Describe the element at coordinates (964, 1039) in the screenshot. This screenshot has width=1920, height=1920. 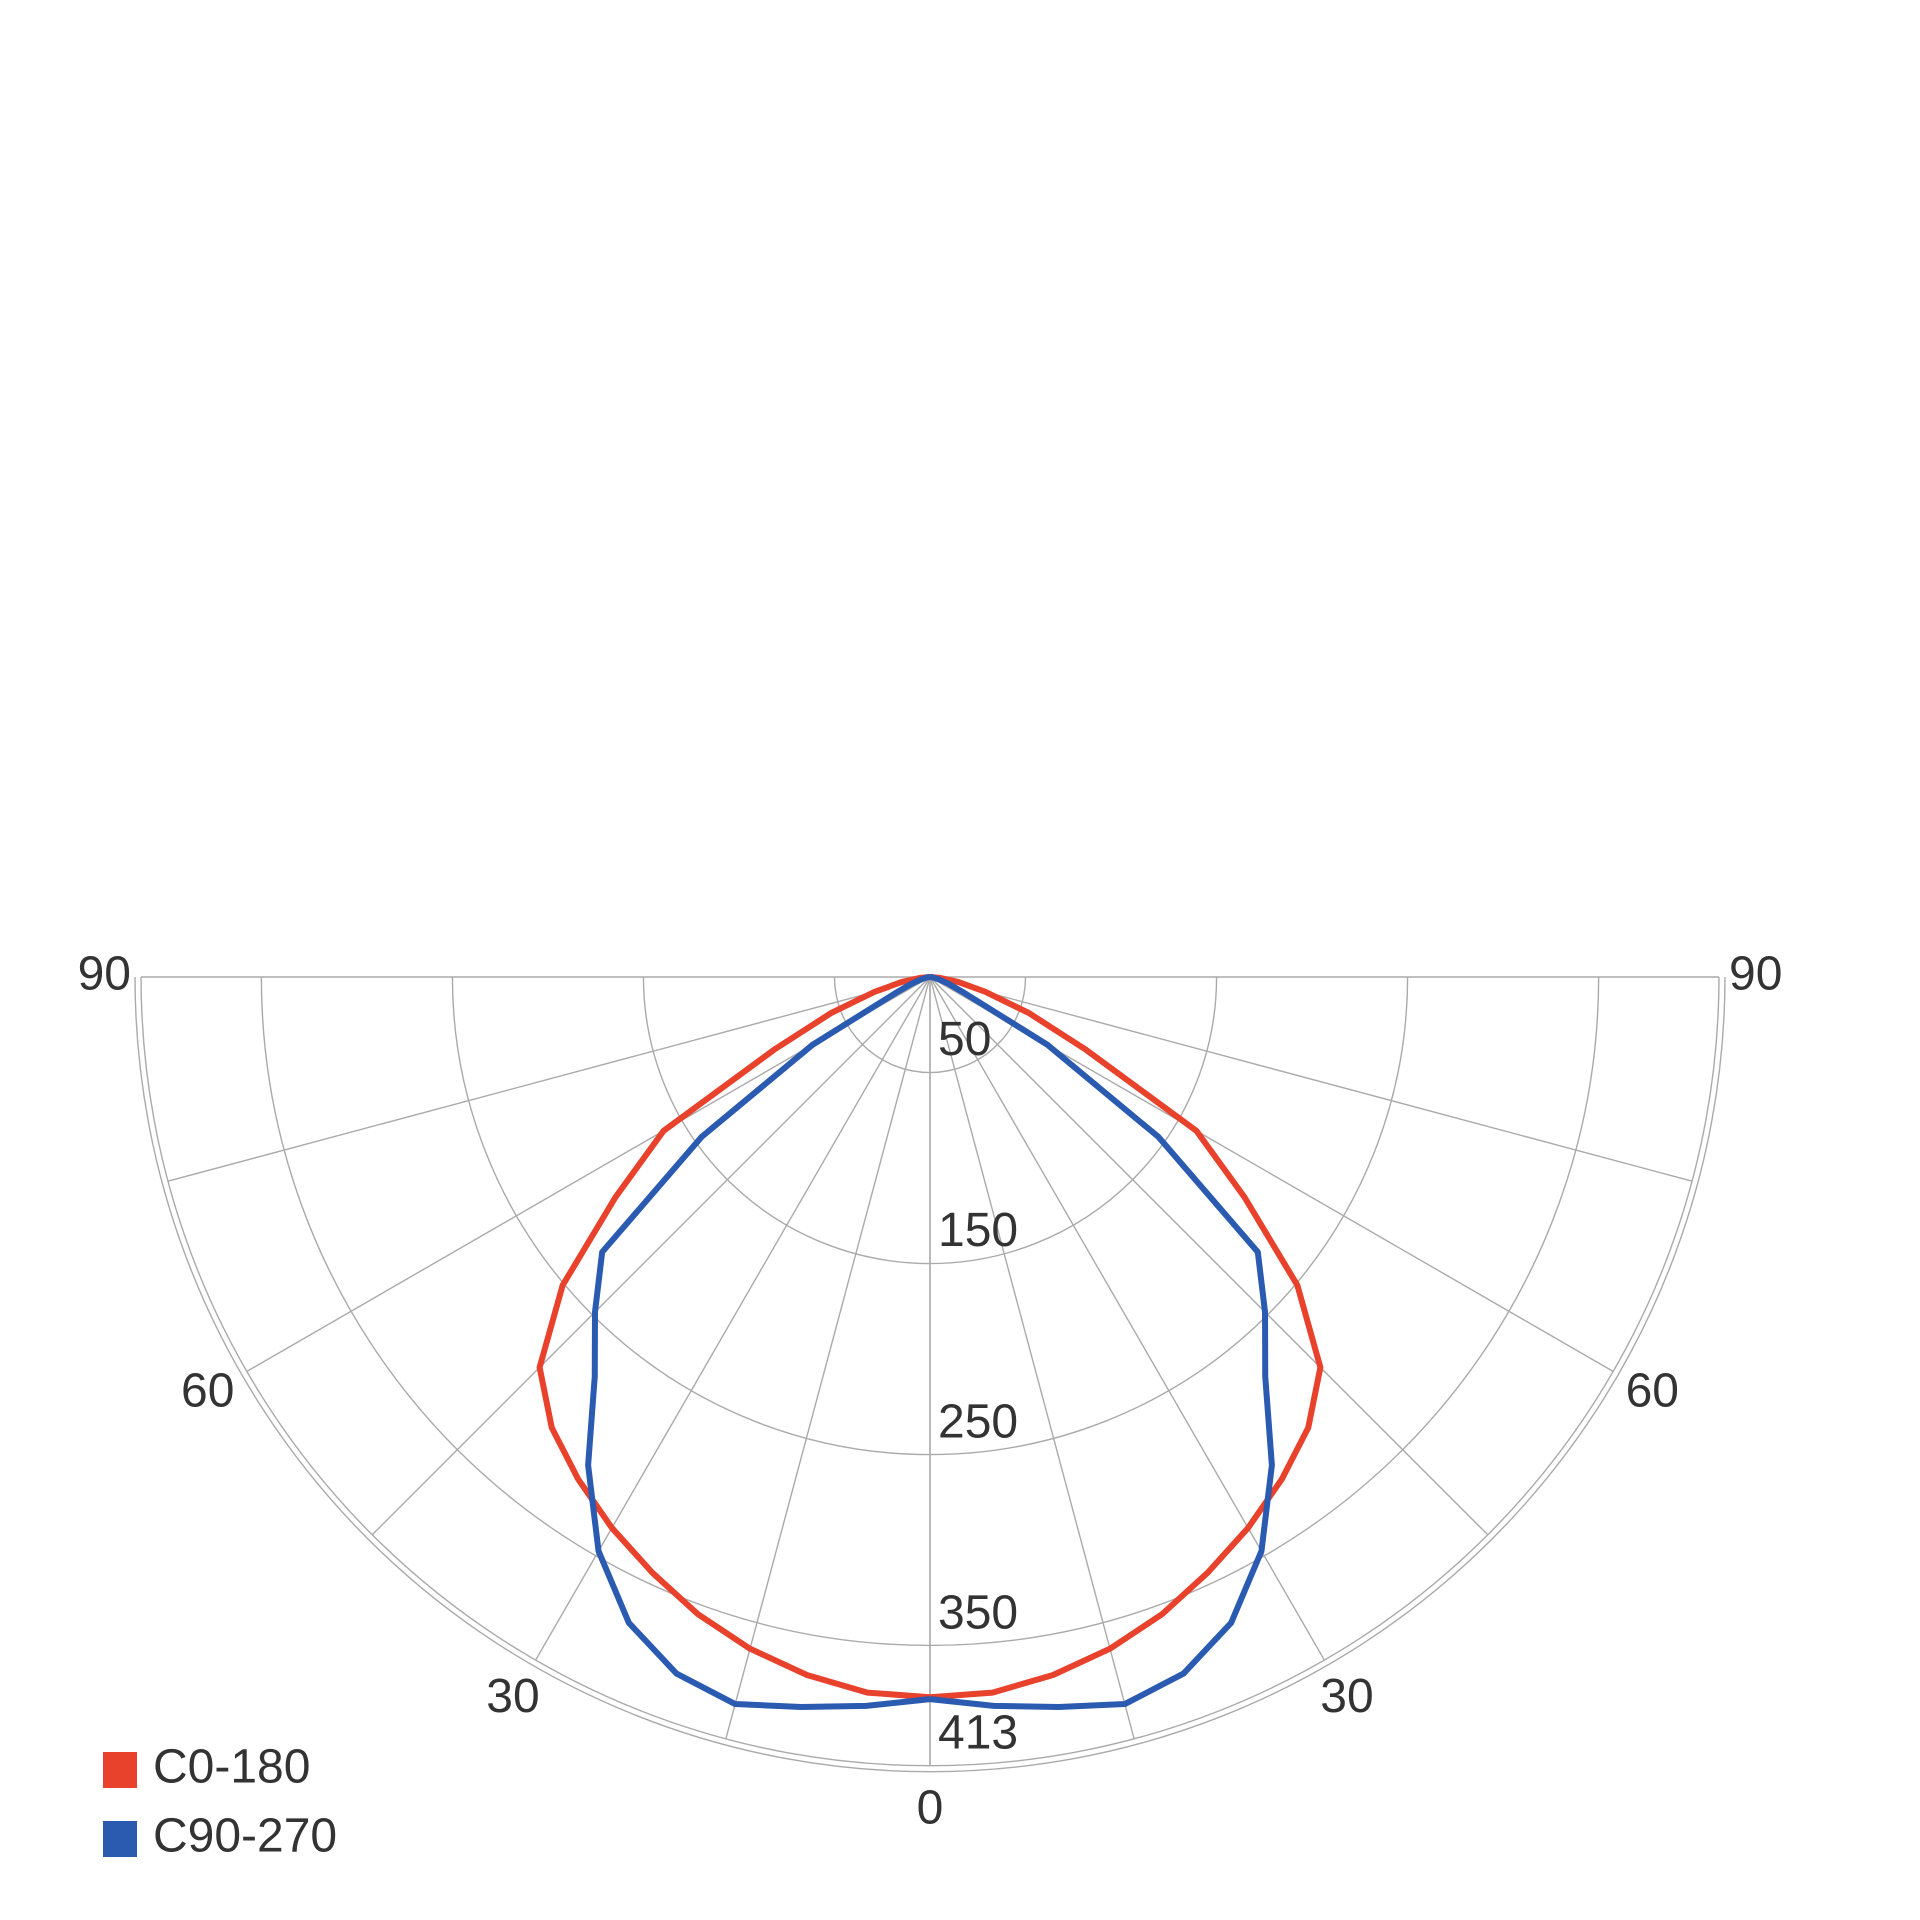
I see `r-tick-label: 50` at that location.